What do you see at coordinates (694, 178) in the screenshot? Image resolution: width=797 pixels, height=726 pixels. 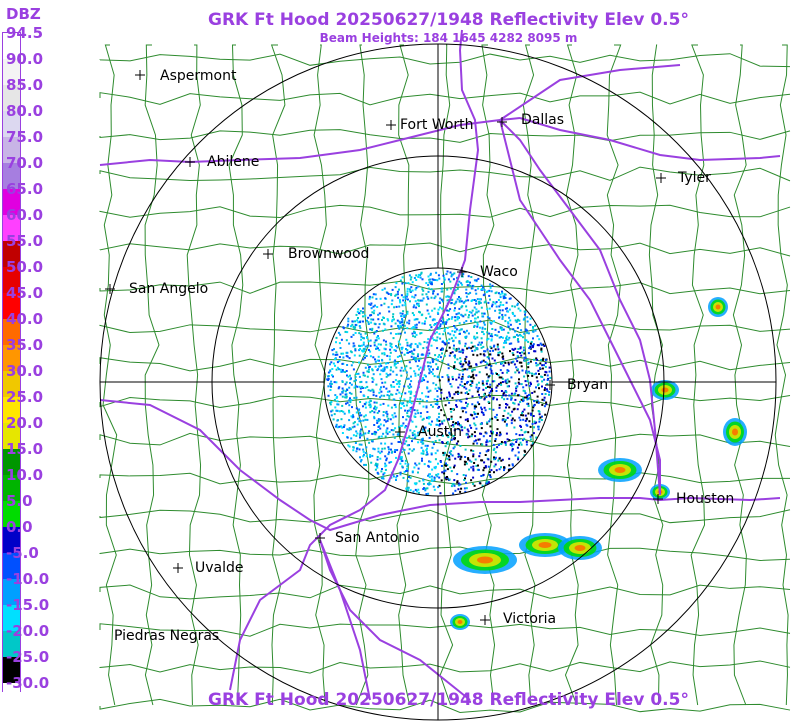 I see `city-label: Tyler` at bounding box center [694, 178].